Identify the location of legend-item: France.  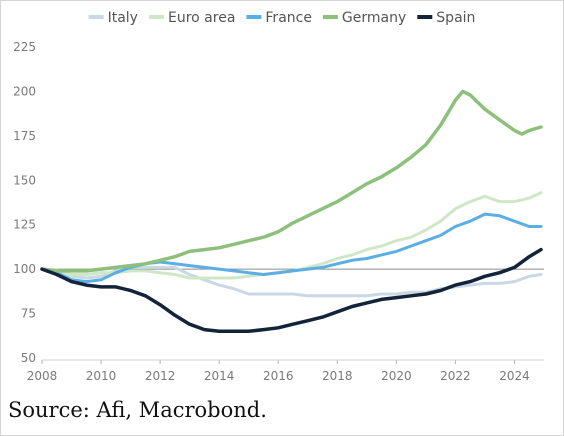
(279, 18).